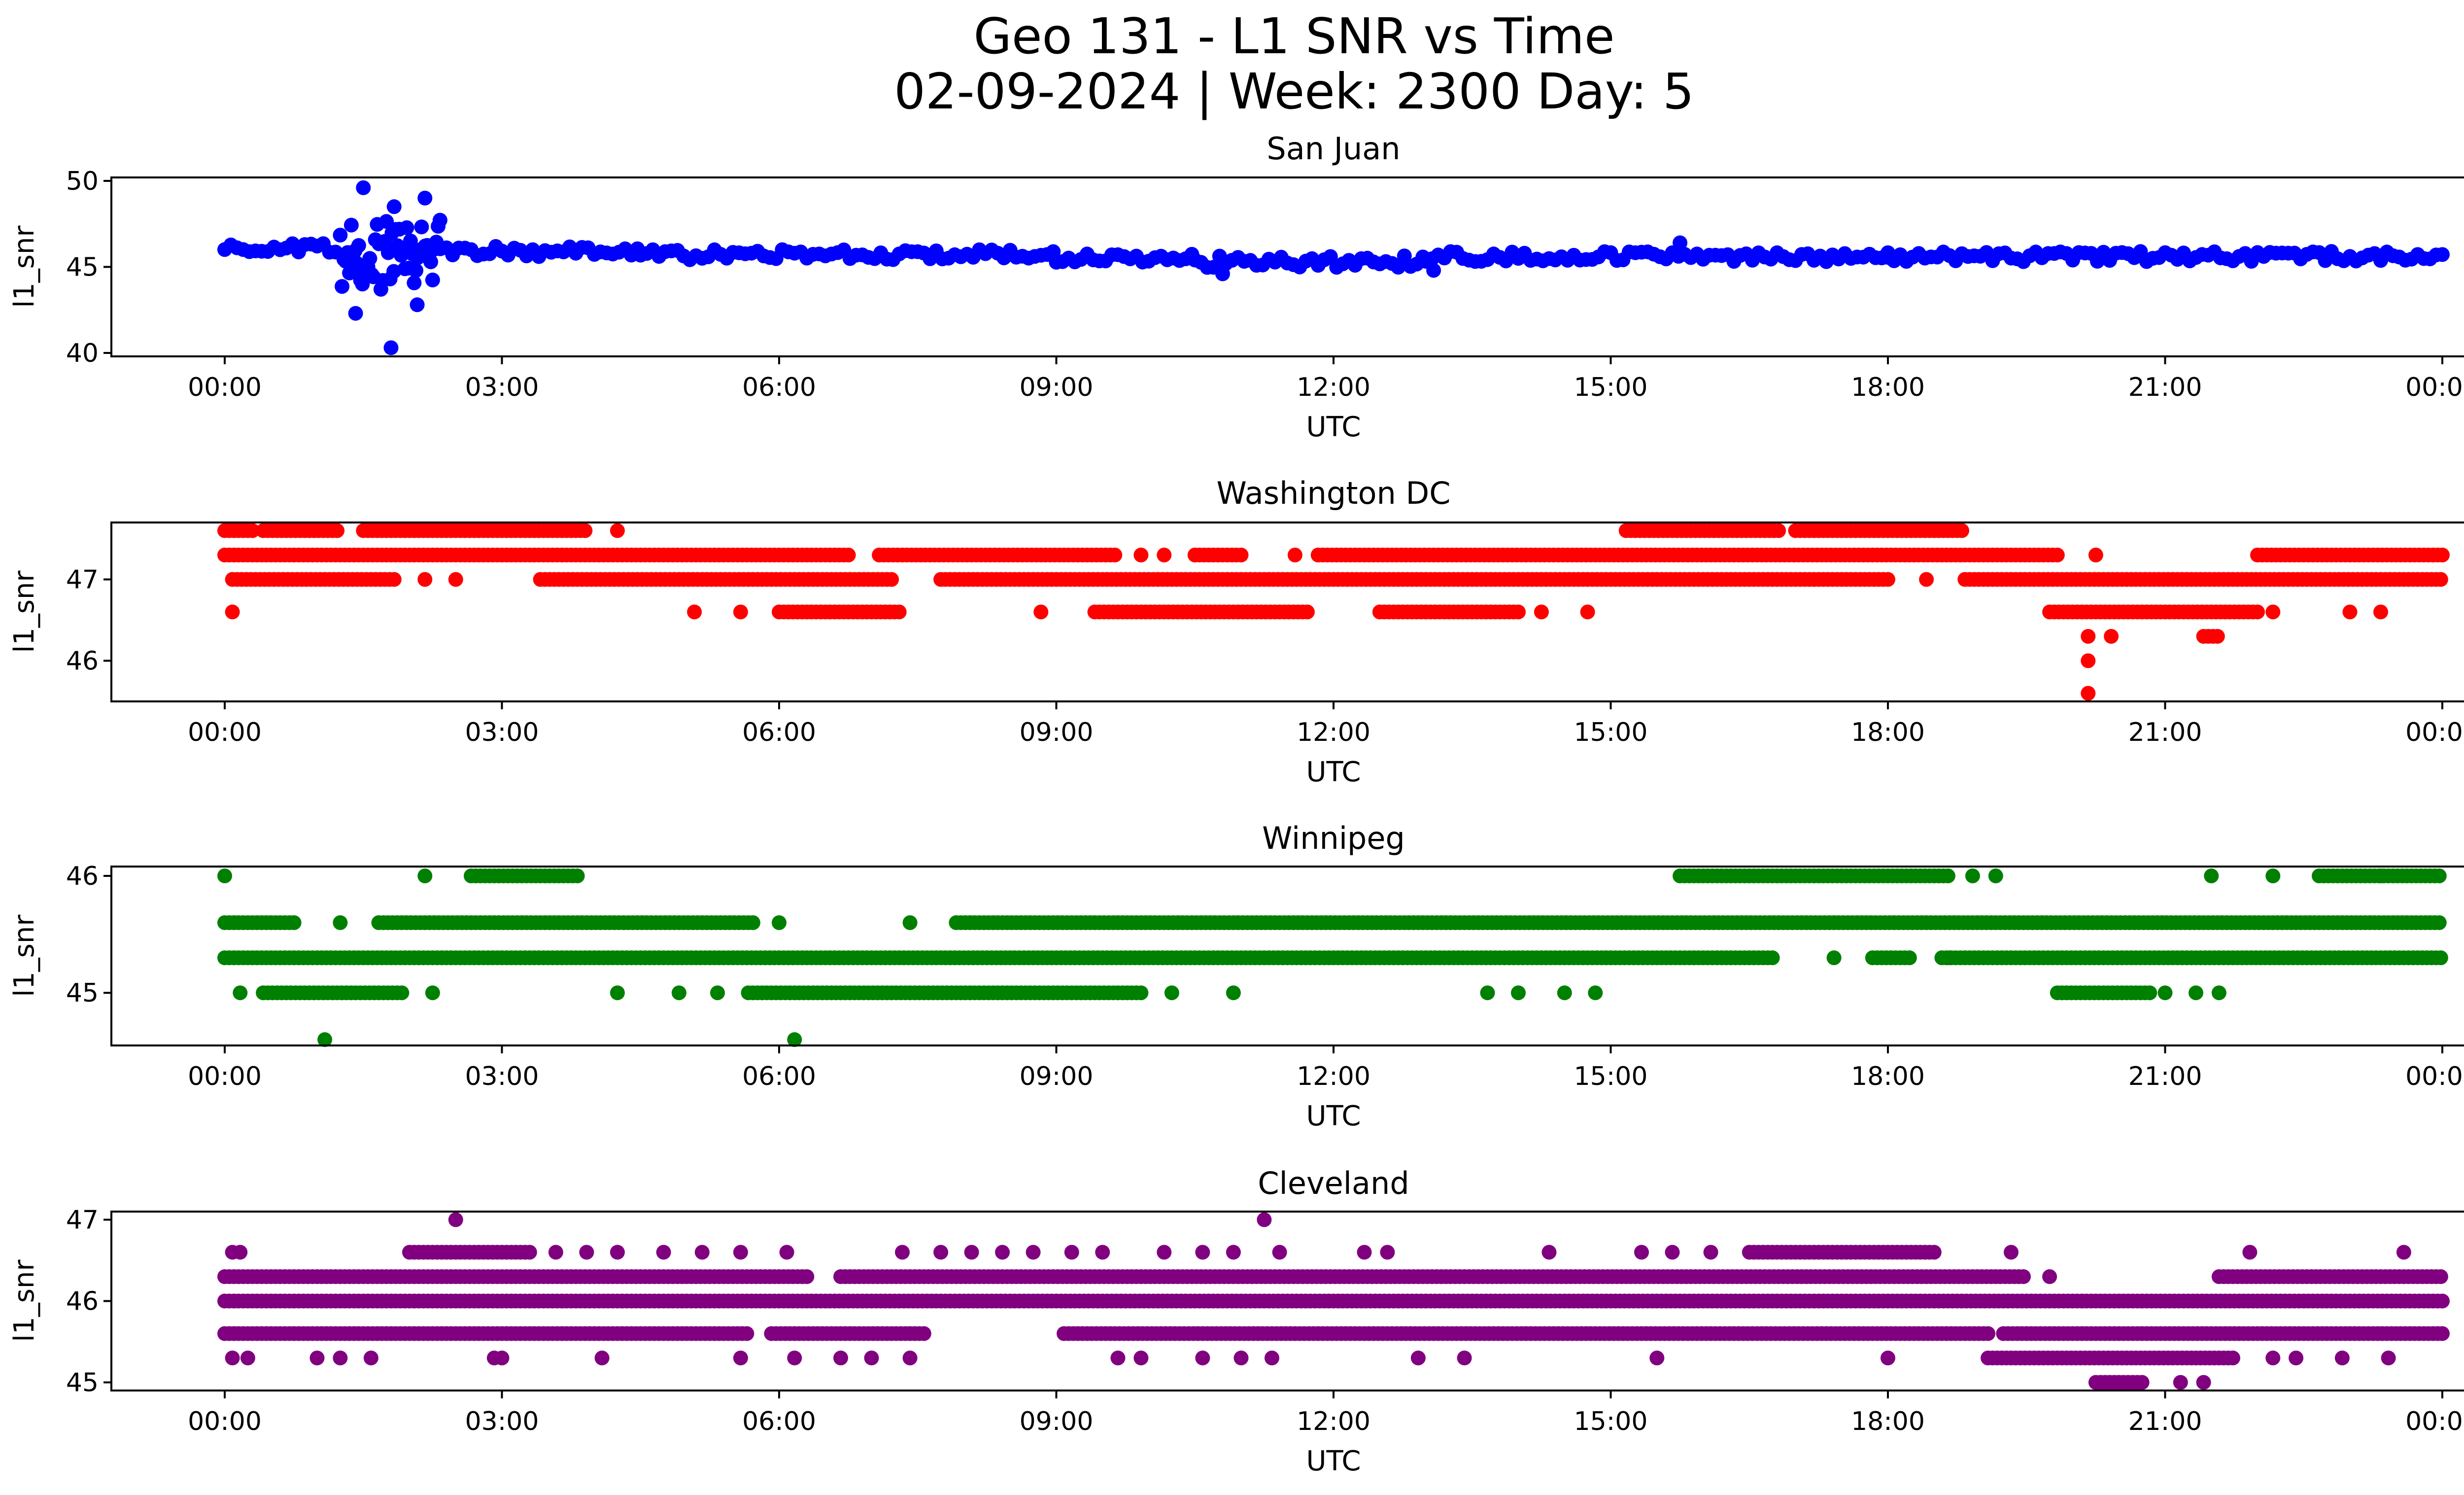 The image size is (2464, 1495). Describe the element at coordinates (1611, 1421) in the screenshot. I see `x-tick-label: 15:00` at that location.